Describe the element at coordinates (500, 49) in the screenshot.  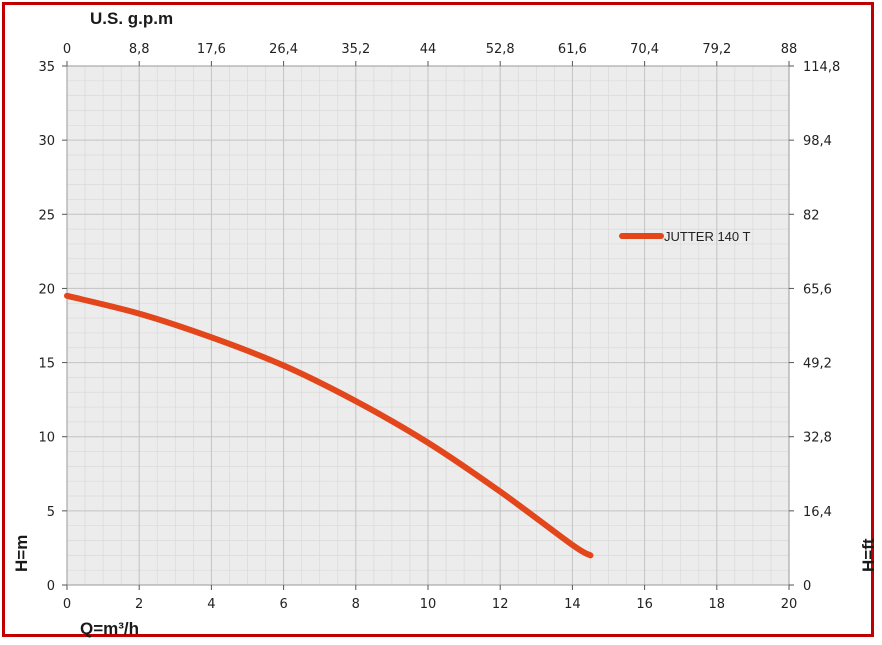
I see `x2-tick-label: 52,8` at that location.